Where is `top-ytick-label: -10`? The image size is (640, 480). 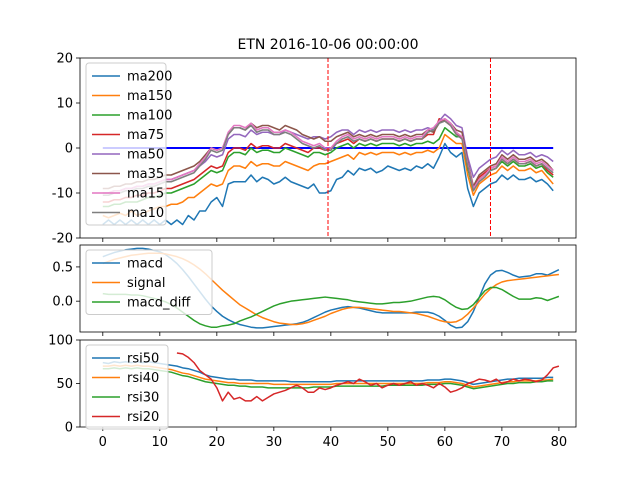 top-ytick-label: -10 is located at coordinates (62, 194).